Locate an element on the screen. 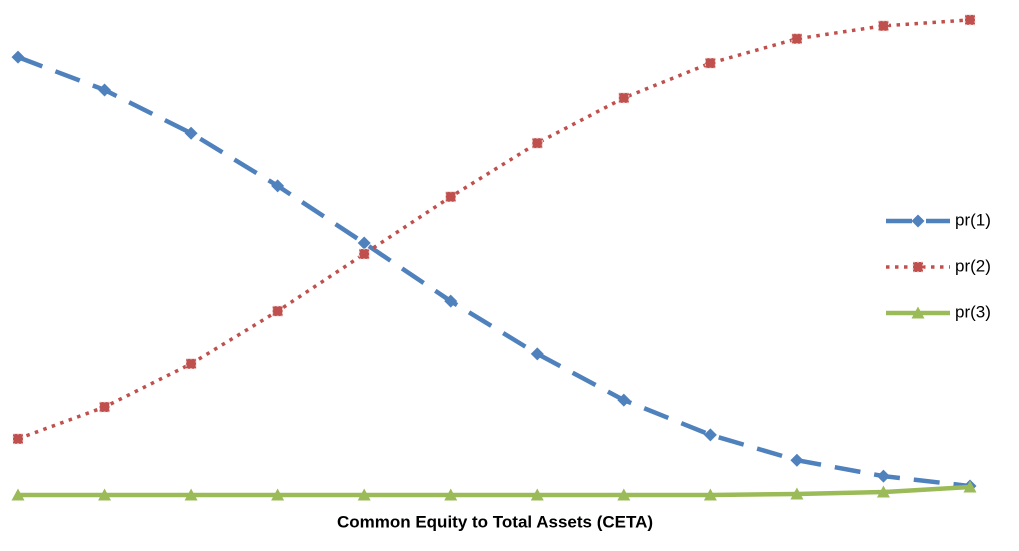 The width and height of the screenshot is (1019, 551). series-line is located at coordinates (494, 491).